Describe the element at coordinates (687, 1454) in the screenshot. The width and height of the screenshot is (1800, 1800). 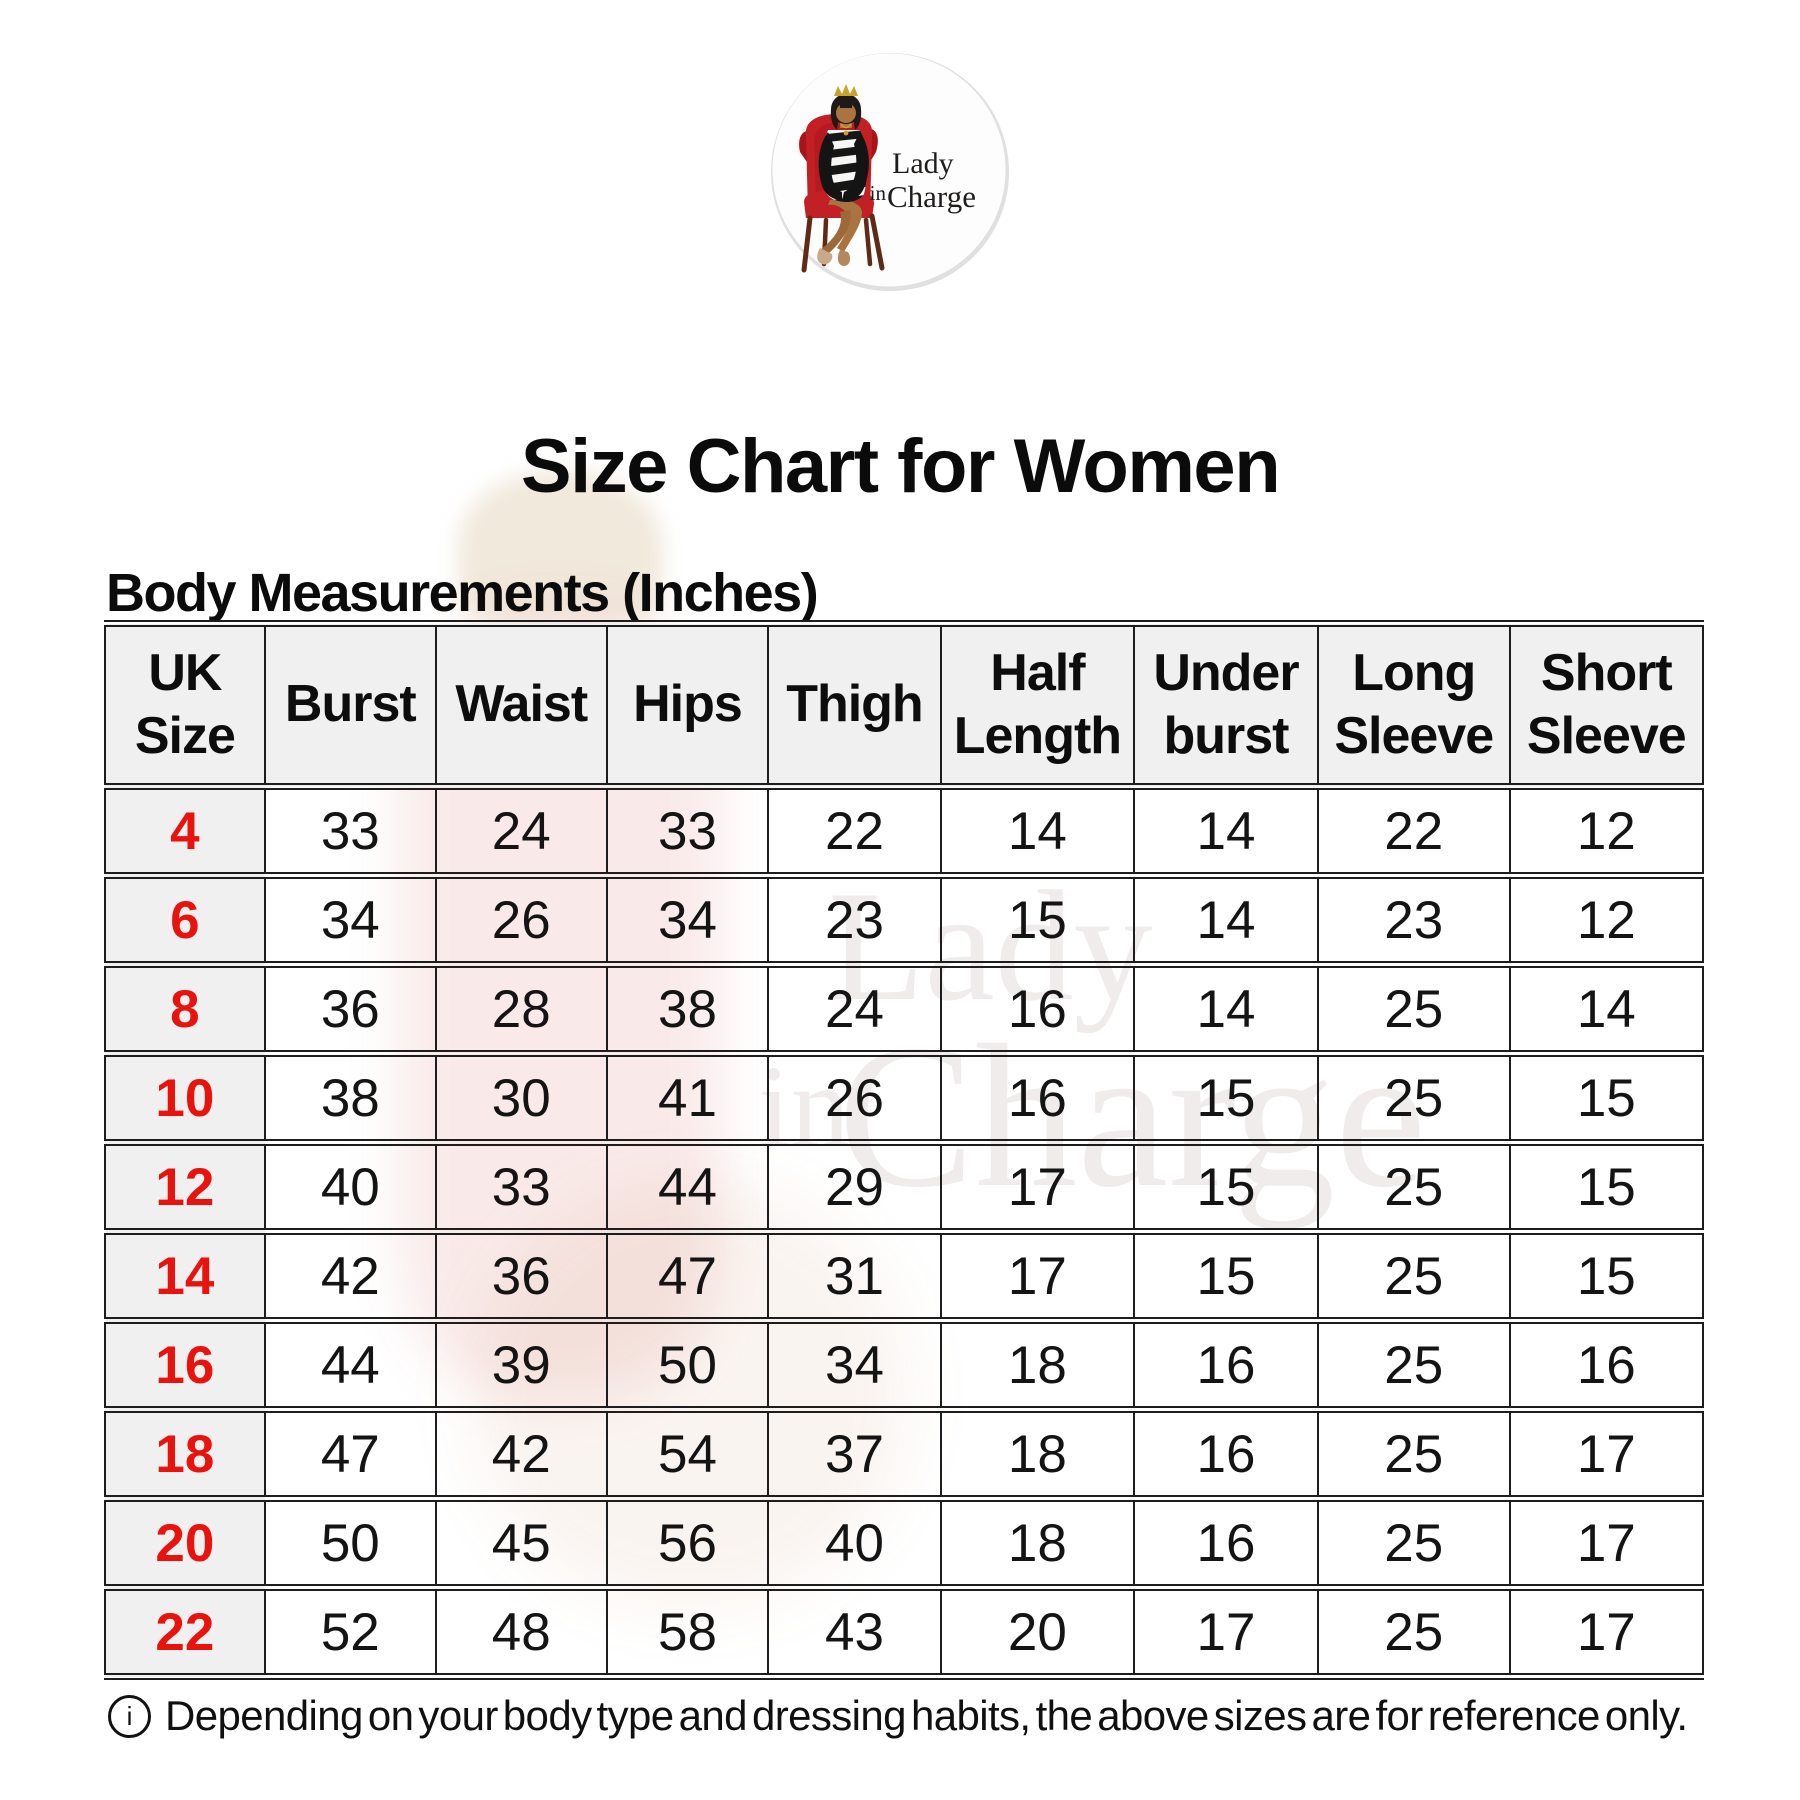
I see `measurement-cell: 54` at that location.